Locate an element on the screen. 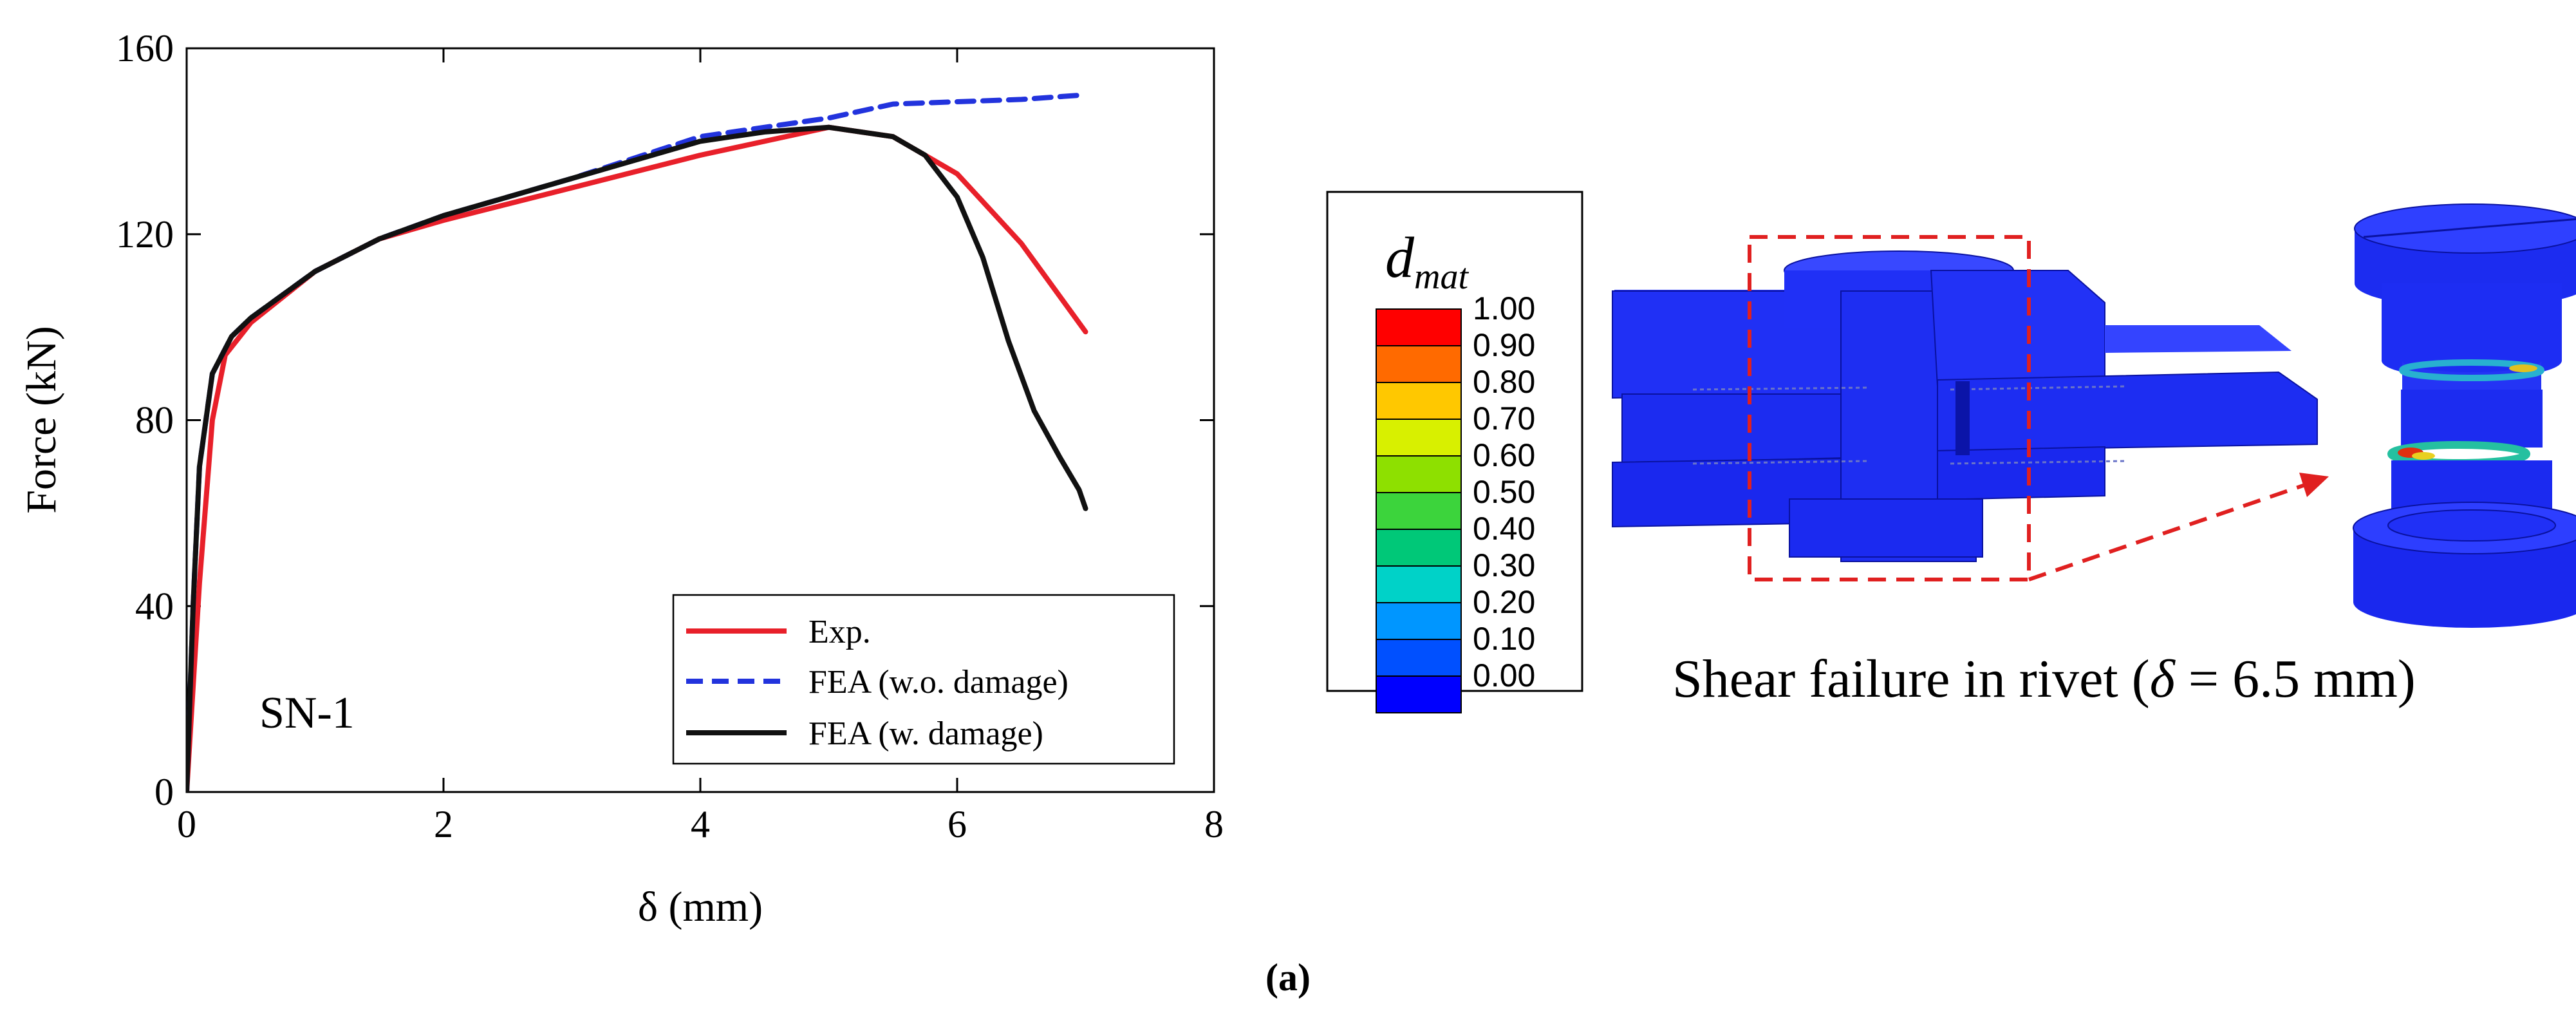 Image resolution: width=2576 pixels, height=1009 pixels. colorbar-label: 0.20 is located at coordinates (1504, 602).